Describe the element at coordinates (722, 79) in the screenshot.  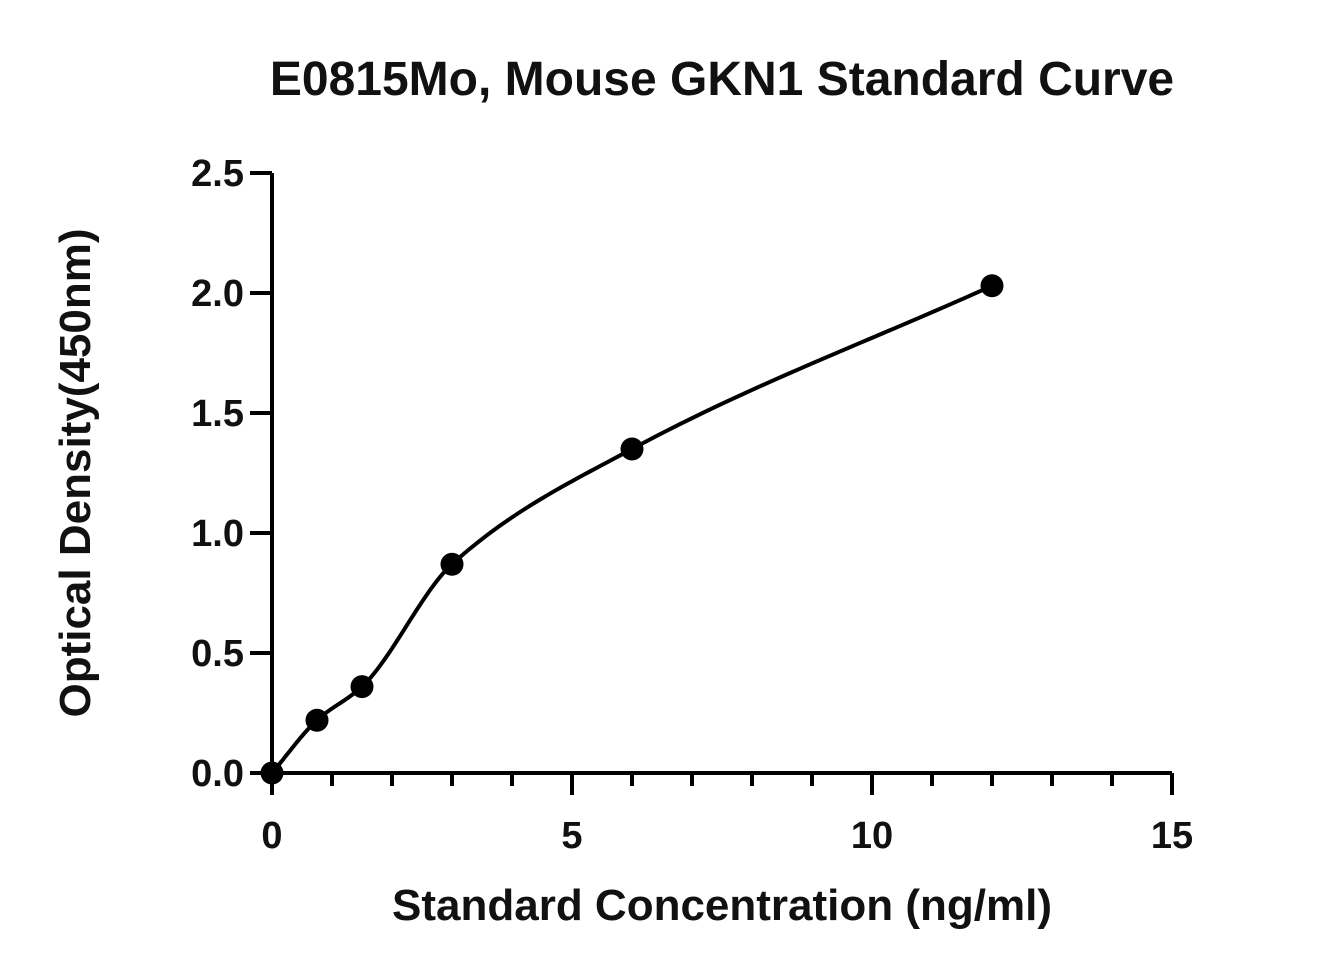
I see `chart-title: E0815Mo, Mouse GKN1 Standard Curve` at that location.